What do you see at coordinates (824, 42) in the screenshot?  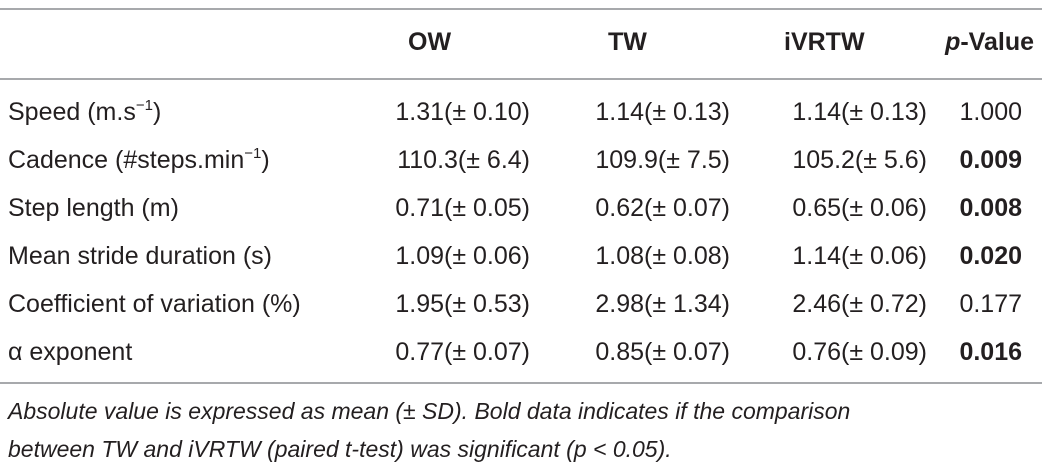 I see `header-ivrtw: iVRTW` at bounding box center [824, 42].